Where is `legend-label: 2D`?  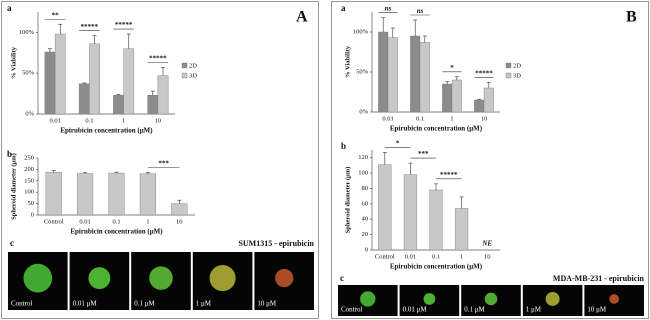
legend-label: 2D is located at coordinates (517, 65).